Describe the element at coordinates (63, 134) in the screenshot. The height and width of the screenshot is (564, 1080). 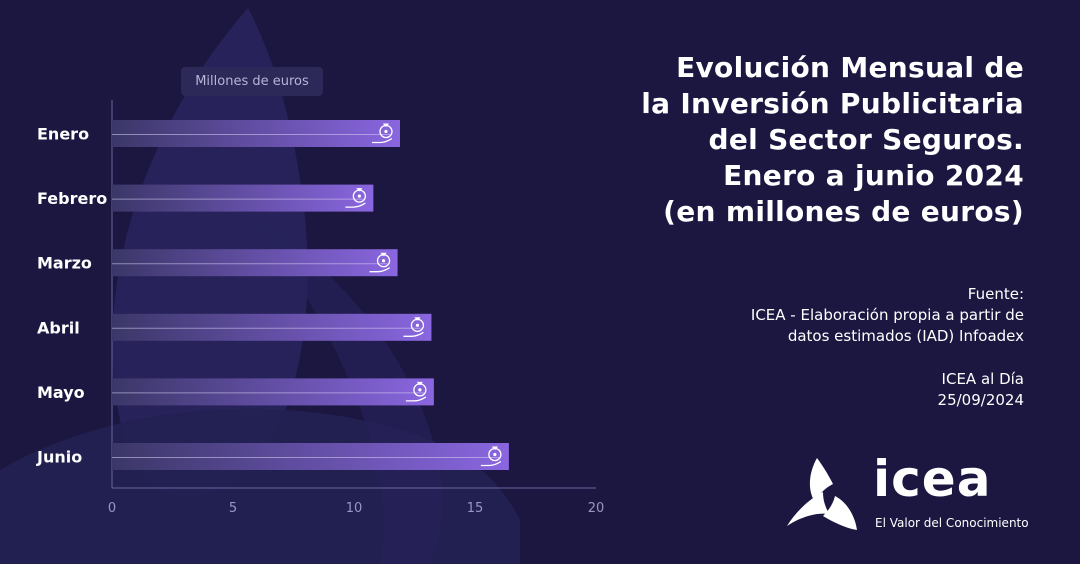
I see `category-label: Enero` at that location.